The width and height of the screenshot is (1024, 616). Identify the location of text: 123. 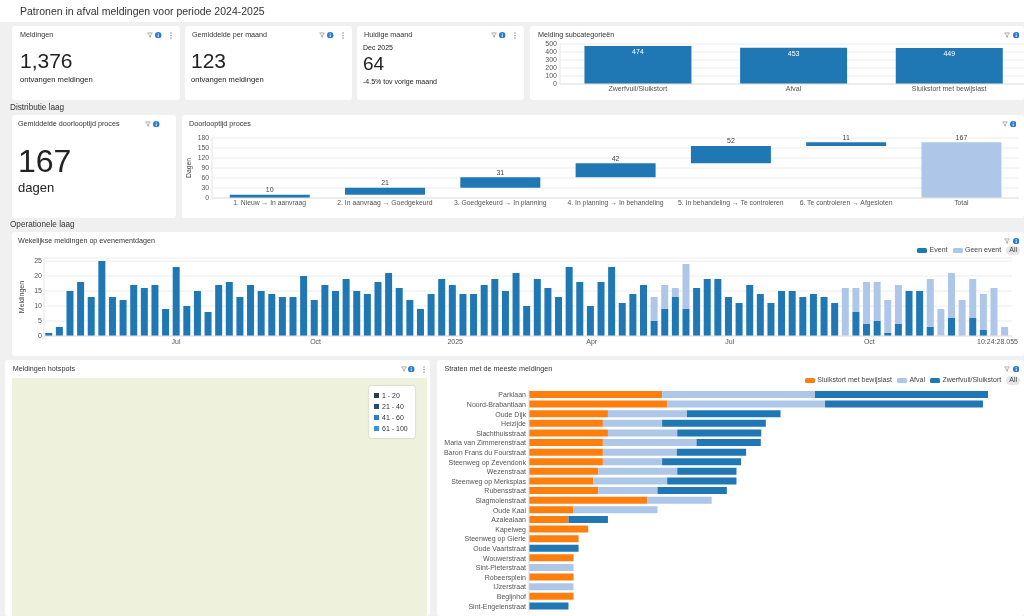
(209, 61).